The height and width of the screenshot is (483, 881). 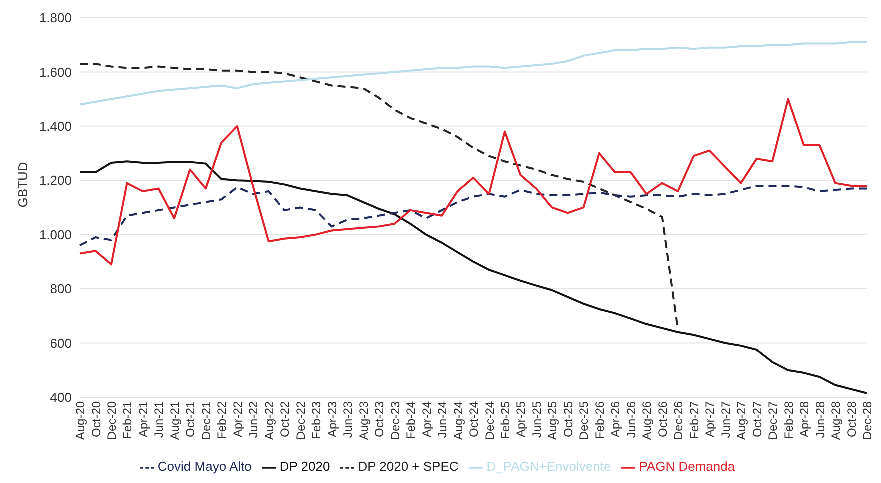 What do you see at coordinates (757, 419) in the screenshot?
I see `x-tick-label: Oct-27` at bounding box center [757, 419].